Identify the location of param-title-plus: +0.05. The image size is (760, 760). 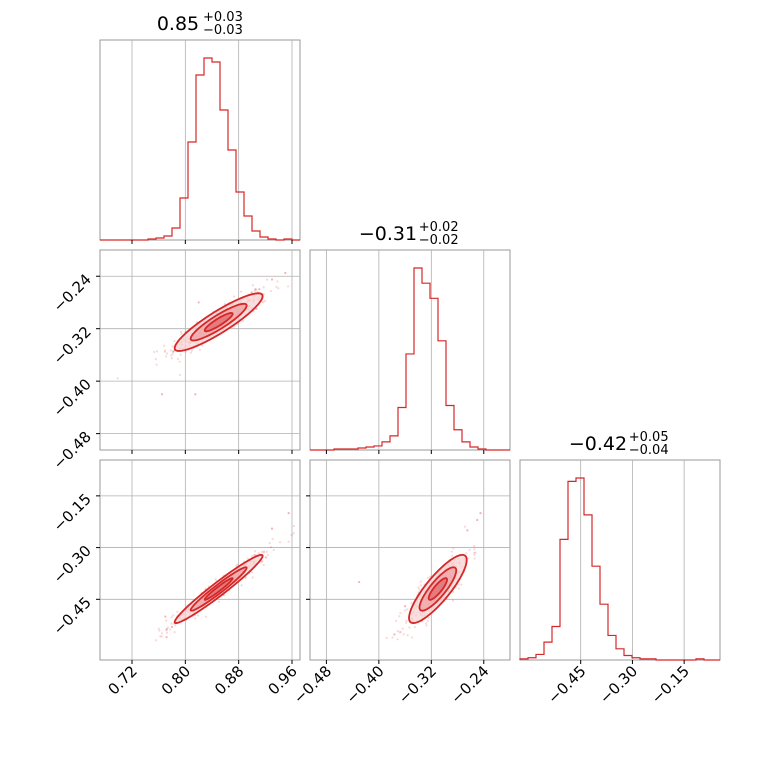
(649, 437).